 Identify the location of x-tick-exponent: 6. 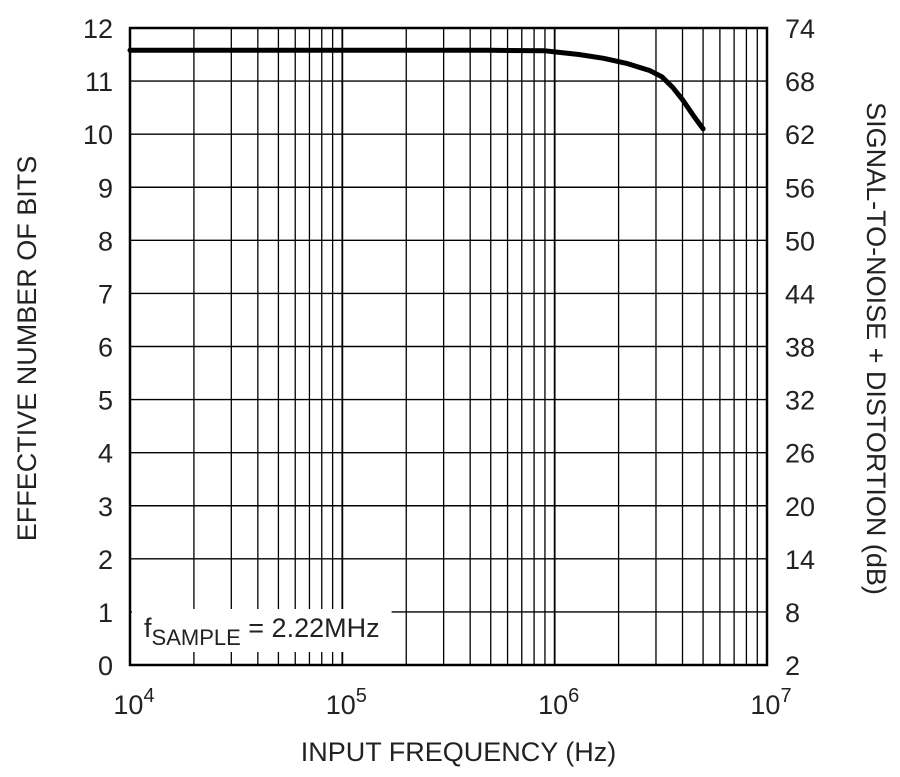
(573, 696).